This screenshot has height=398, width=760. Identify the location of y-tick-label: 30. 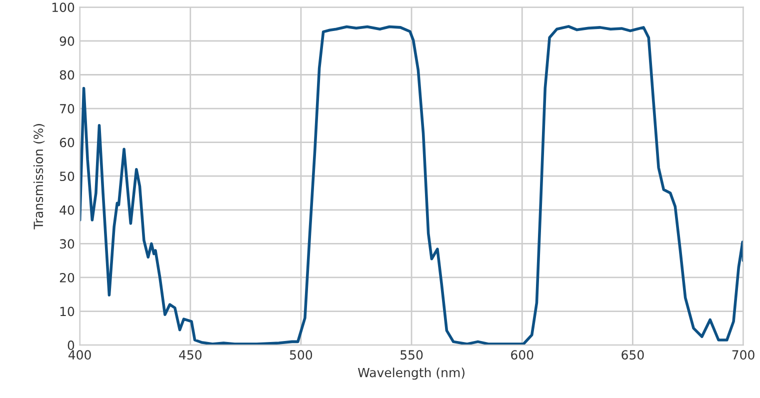
(67, 244).